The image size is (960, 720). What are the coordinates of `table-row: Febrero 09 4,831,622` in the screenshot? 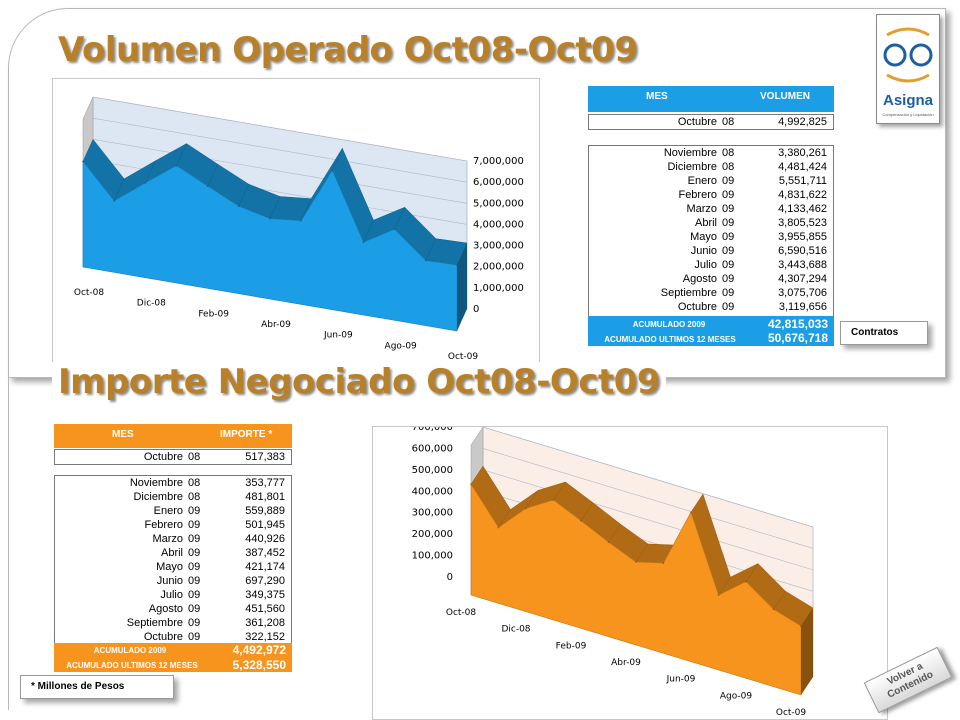 It's located at (711, 195).